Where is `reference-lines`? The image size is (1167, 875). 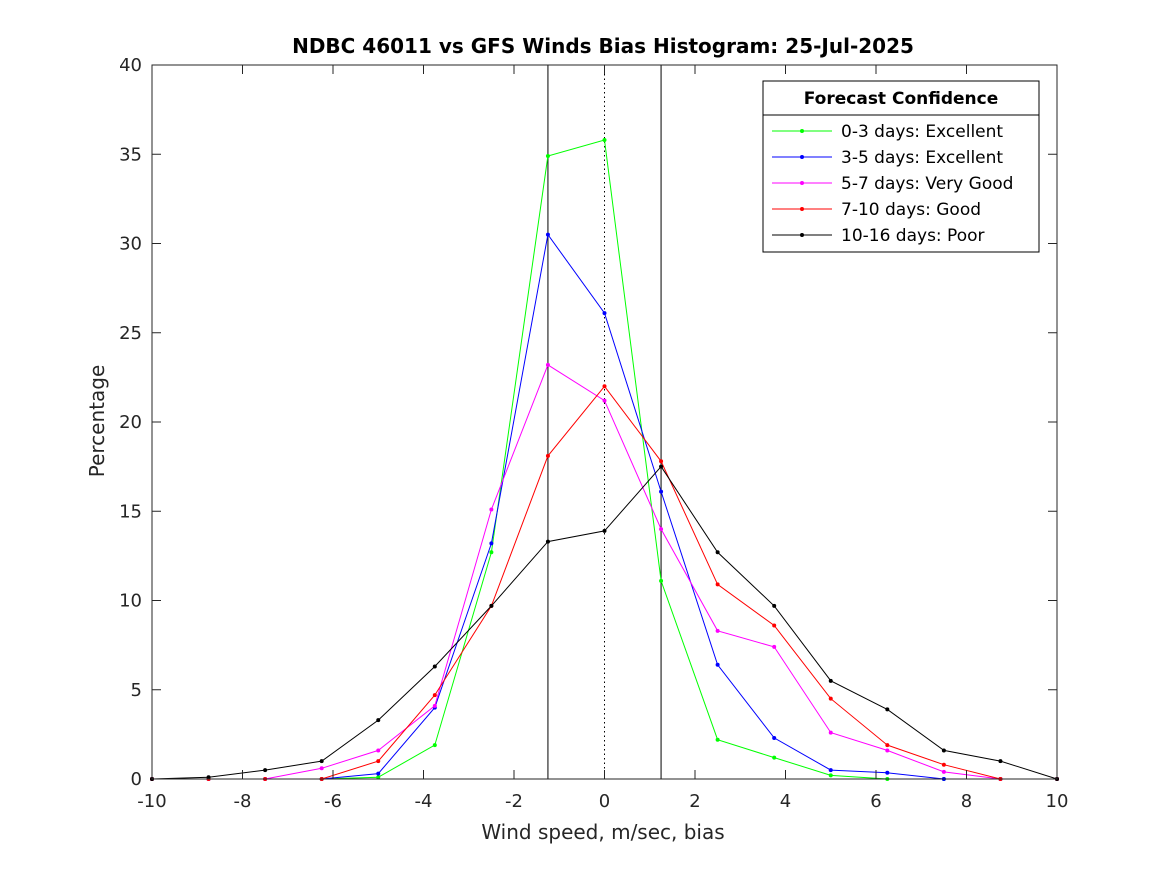 reference-lines is located at coordinates (604, 422).